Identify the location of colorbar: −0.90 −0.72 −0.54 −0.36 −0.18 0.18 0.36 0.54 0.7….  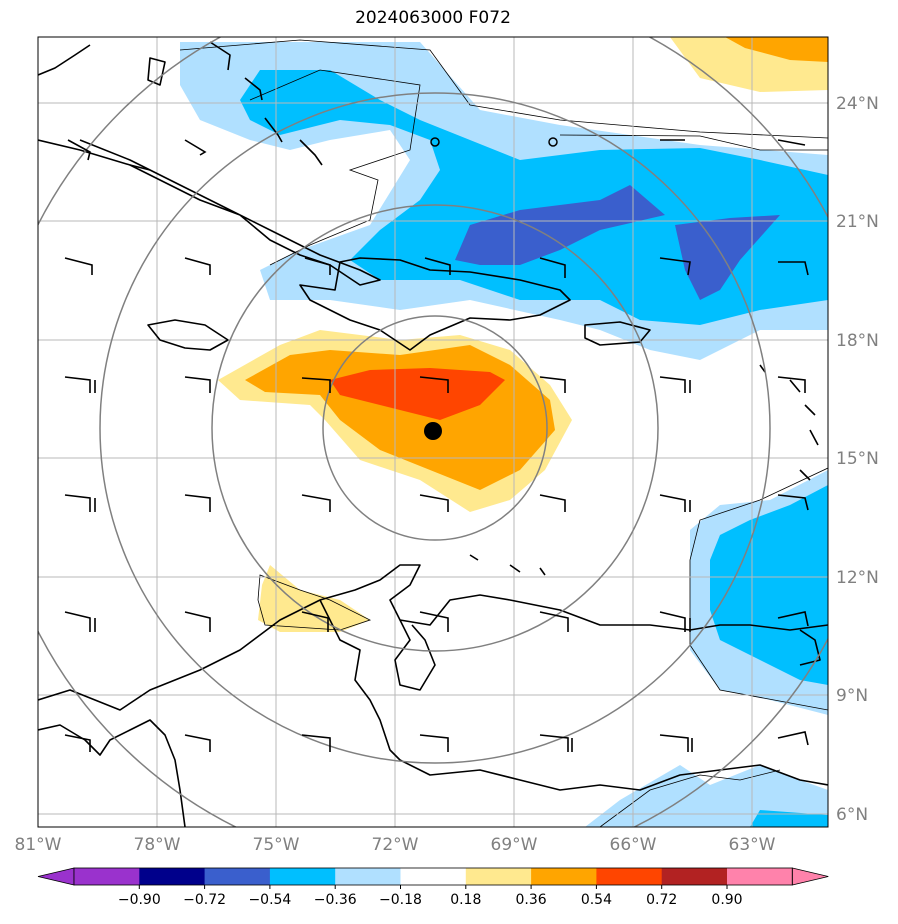
(433, 887).